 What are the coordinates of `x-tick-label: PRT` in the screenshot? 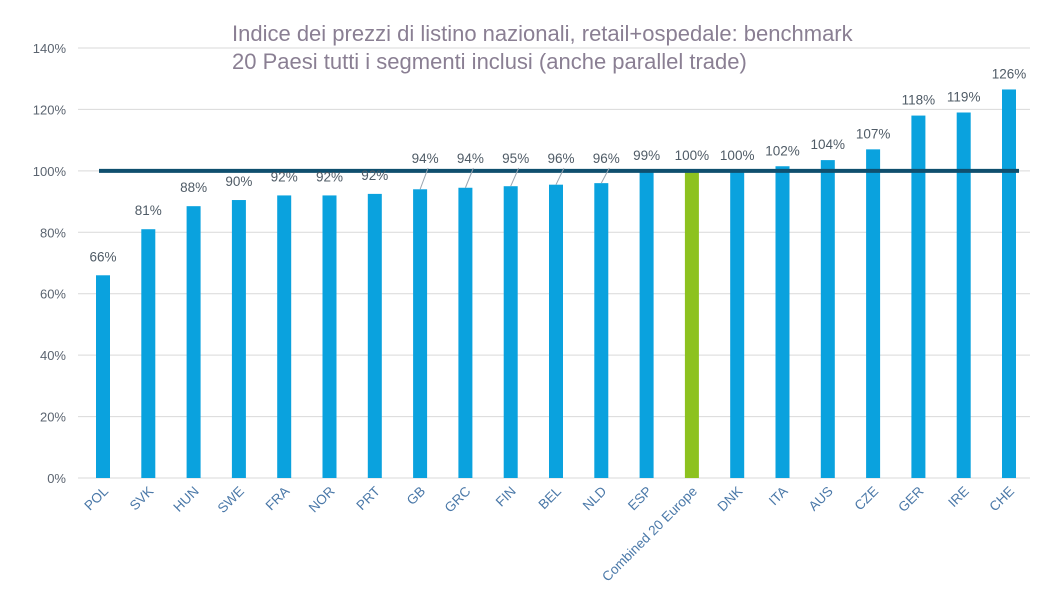 It's located at (368, 499).